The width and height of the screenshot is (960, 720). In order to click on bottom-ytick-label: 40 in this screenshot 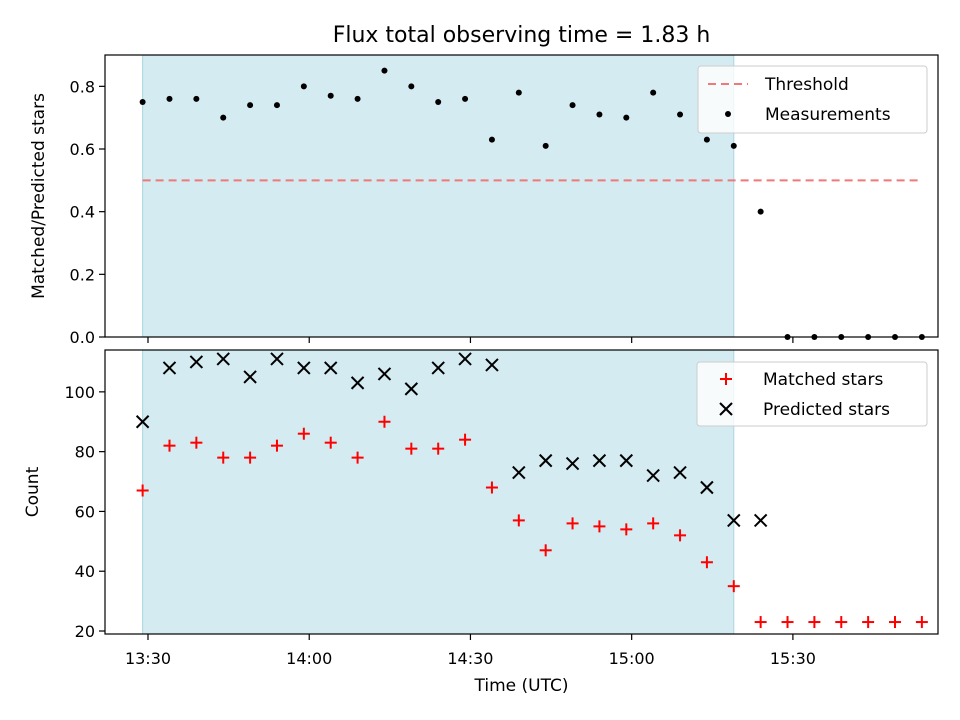, I will do `click(85, 571)`.